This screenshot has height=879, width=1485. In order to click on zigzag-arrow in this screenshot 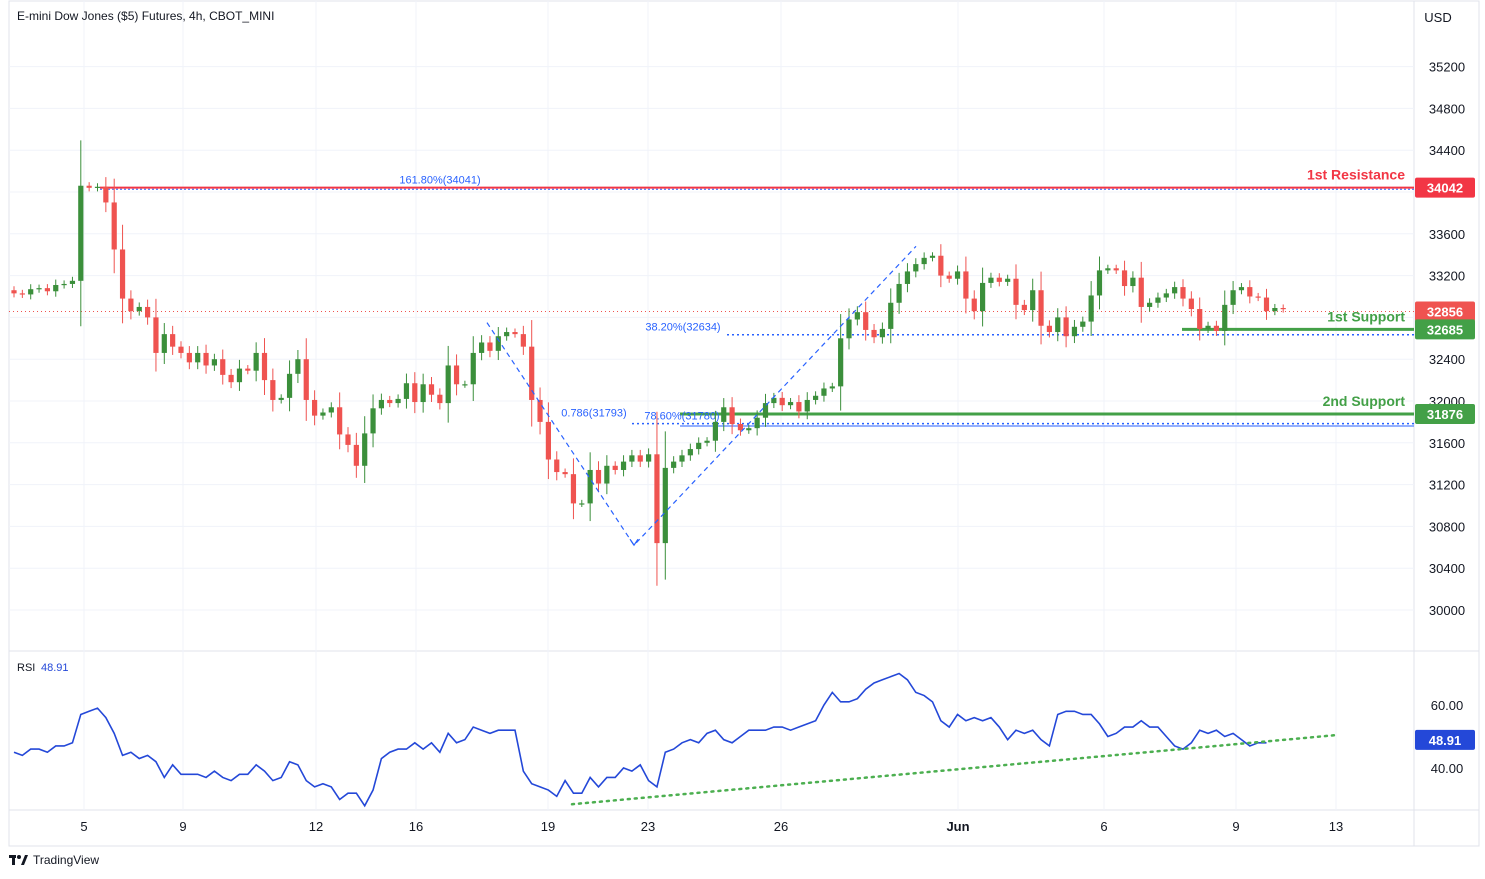, I will do `click(634, 542)`.